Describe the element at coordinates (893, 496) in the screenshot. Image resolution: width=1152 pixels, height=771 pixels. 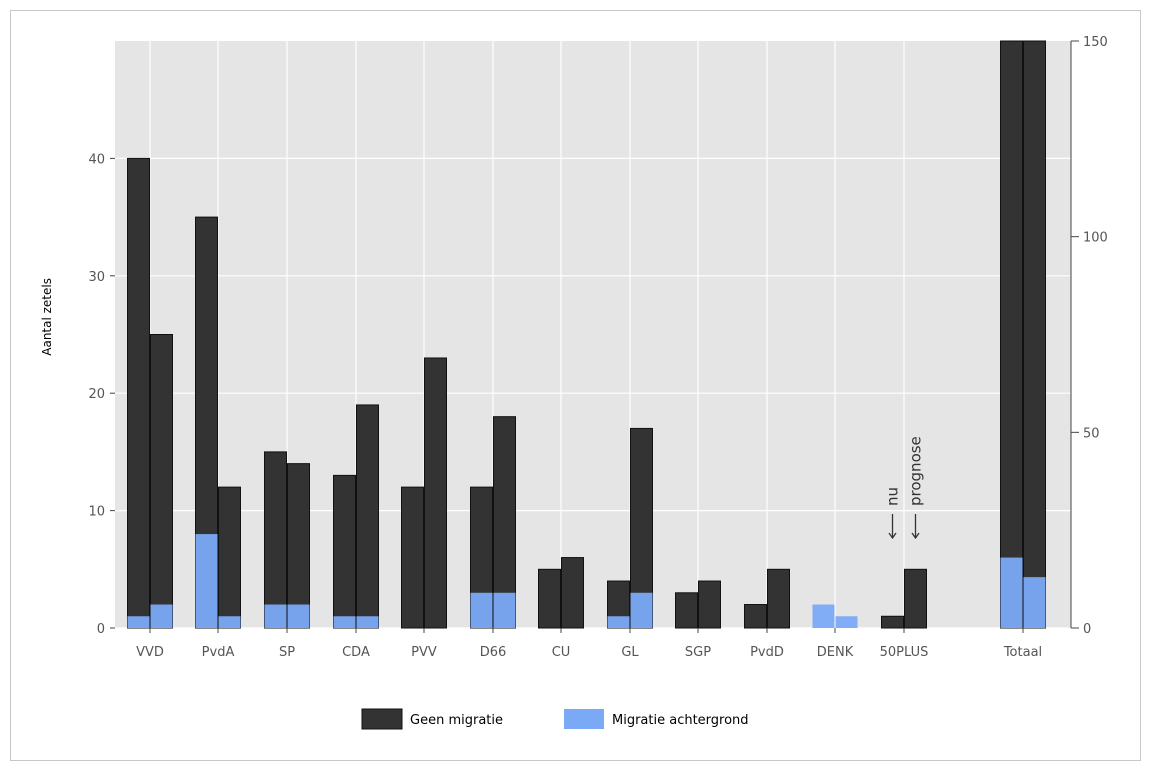
I see `annotation-label-nu: nu` at that location.